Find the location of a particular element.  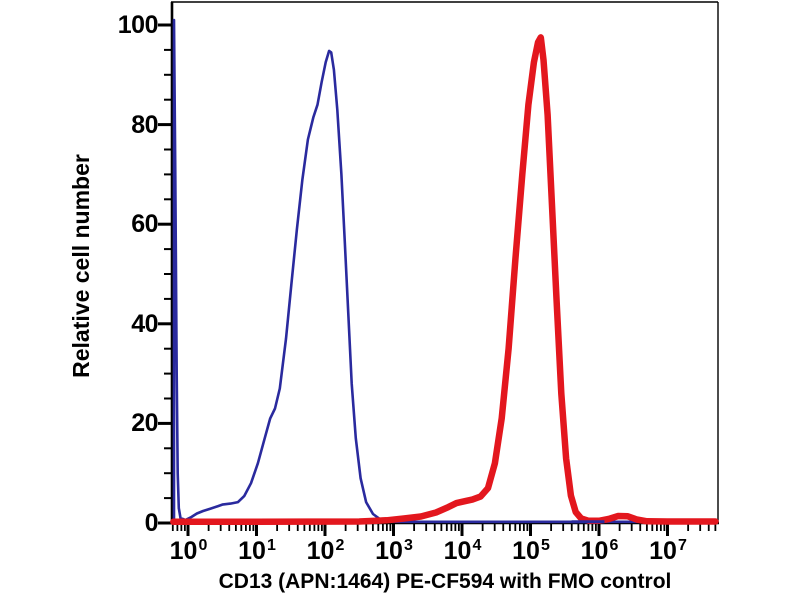

x-tick-exponent: 0 is located at coordinates (203, 545).